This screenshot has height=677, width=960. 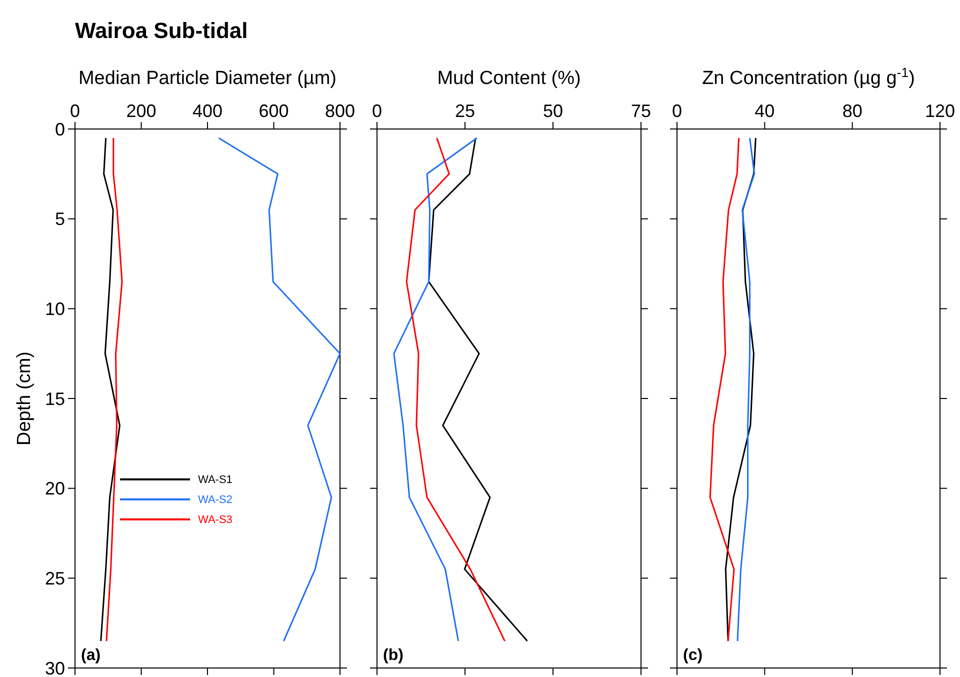 I want to click on x-tick-label: 50, so click(x=553, y=111).